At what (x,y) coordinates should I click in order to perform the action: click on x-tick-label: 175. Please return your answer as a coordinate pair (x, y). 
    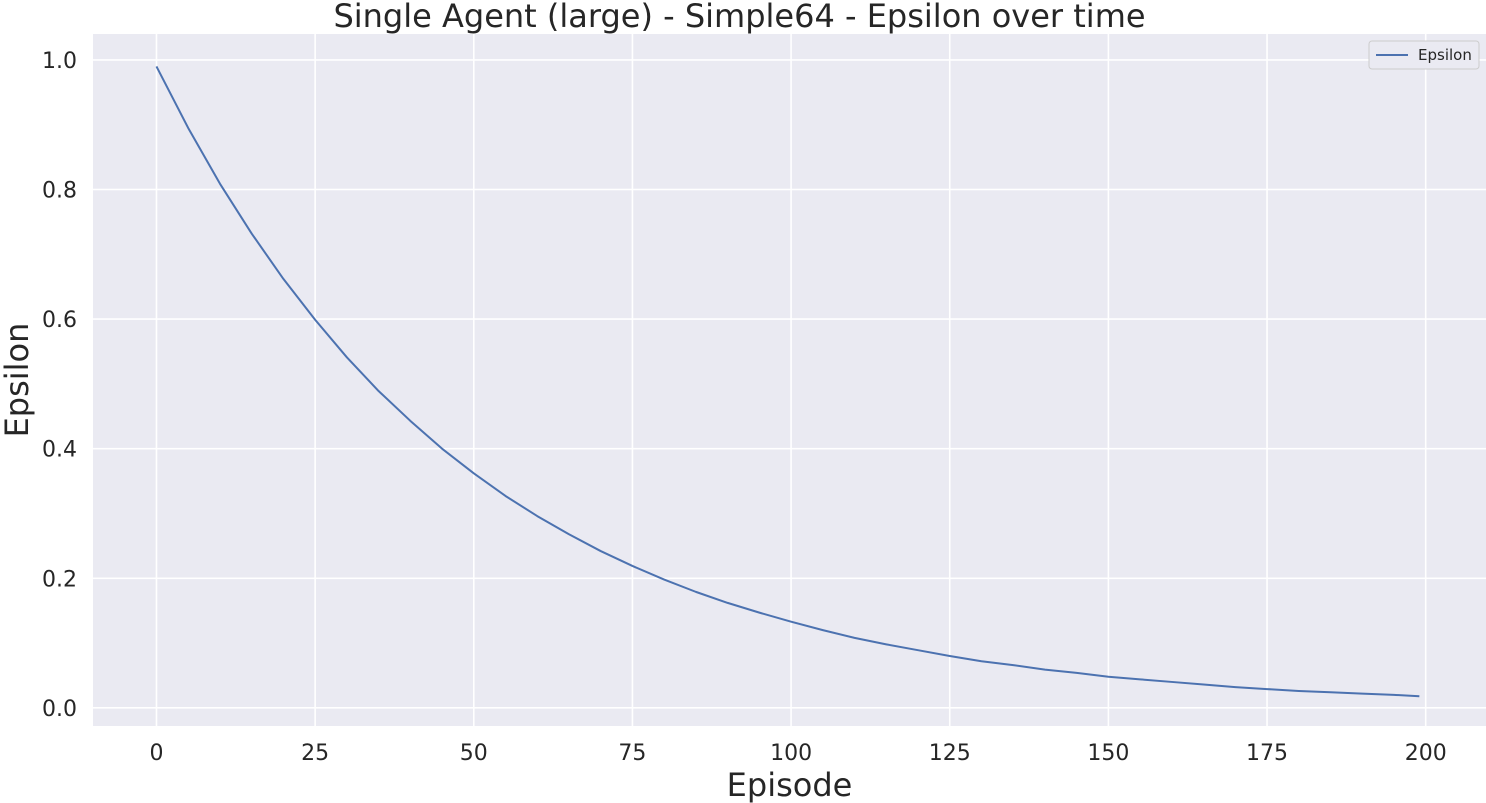
    Looking at the image, I should click on (1267, 753).